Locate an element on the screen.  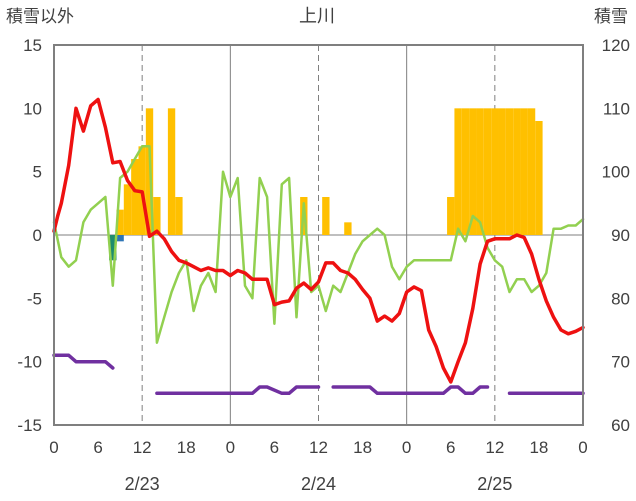
right-tick-label: 120 is located at coordinates (616, 45).